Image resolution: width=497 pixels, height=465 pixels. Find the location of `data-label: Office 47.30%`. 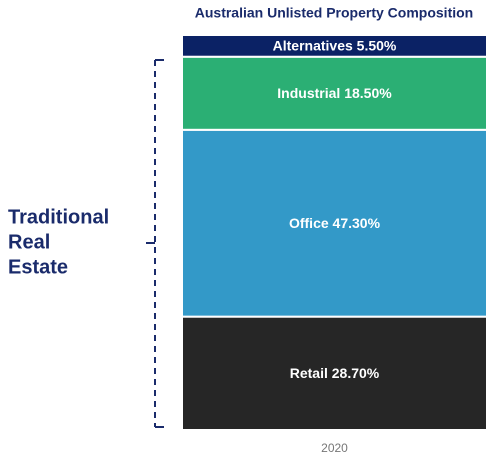

data-label: Office 47.30% is located at coordinates (335, 223).